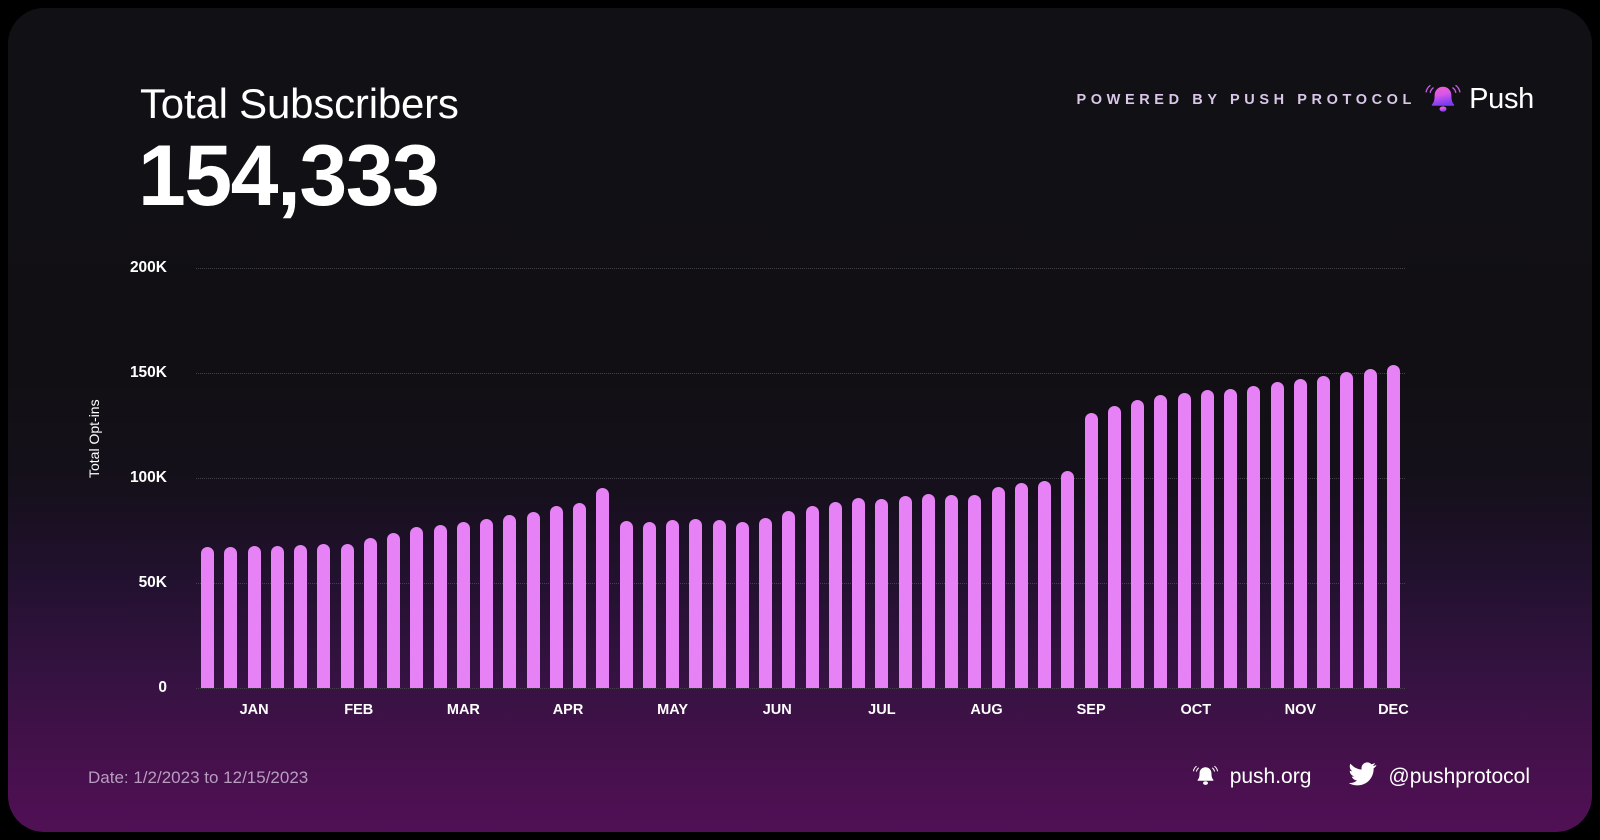 This screenshot has height=840, width=1600. What do you see at coordinates (162, 687) in the screenshot?
I see `y-axis-tick-label: 0` at bounding box center [162, 687].